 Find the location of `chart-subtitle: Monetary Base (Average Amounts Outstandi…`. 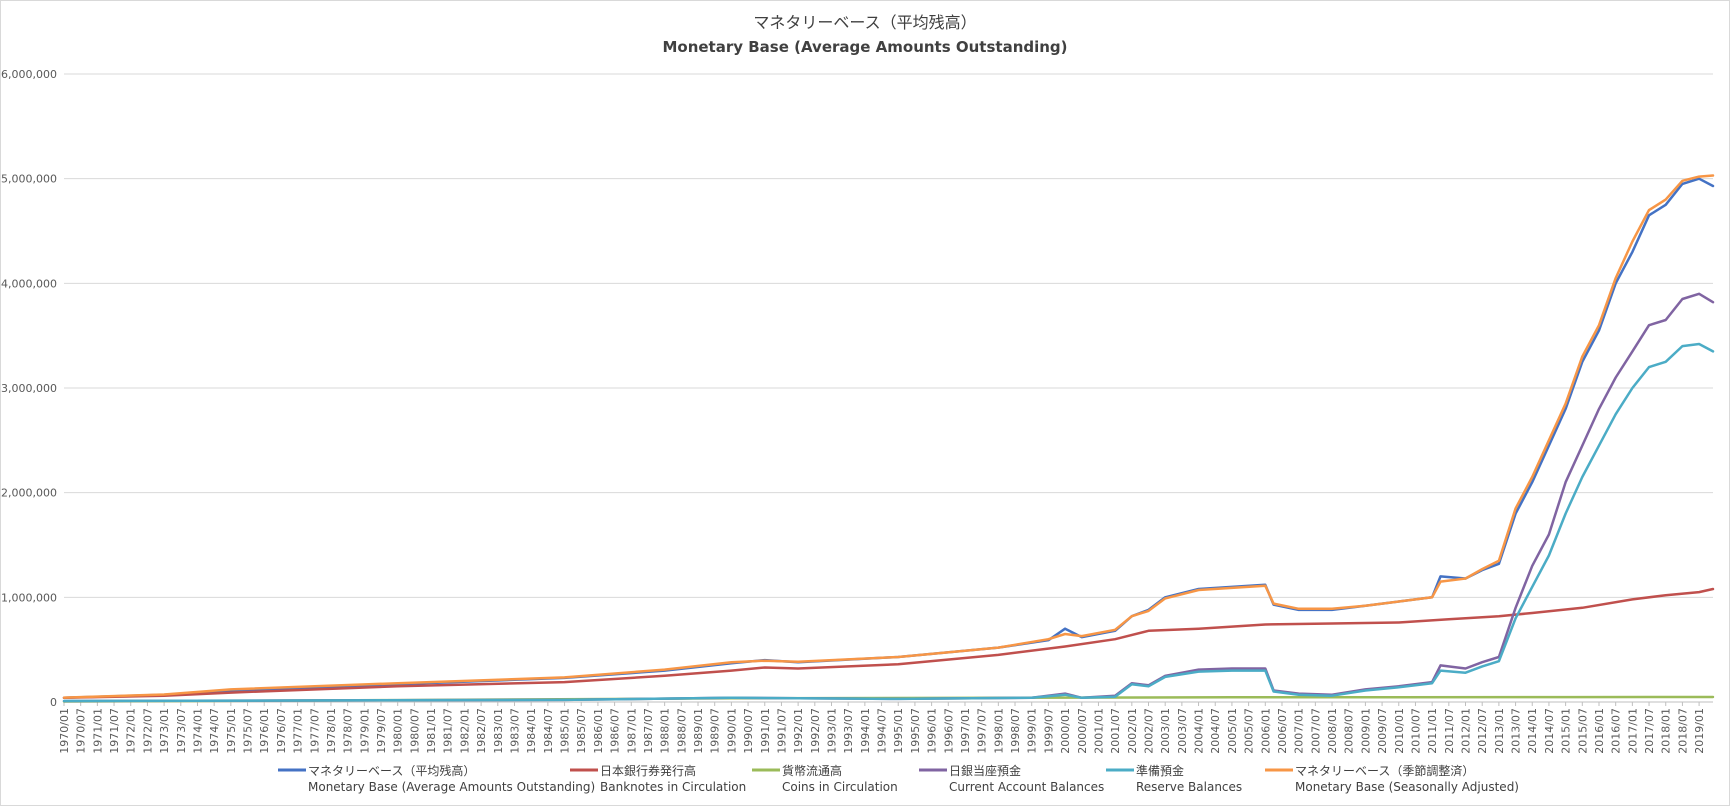

chart-subtitle: Monetary Base (Average Amounts Outstandi… is located at coordinates (864, 47).